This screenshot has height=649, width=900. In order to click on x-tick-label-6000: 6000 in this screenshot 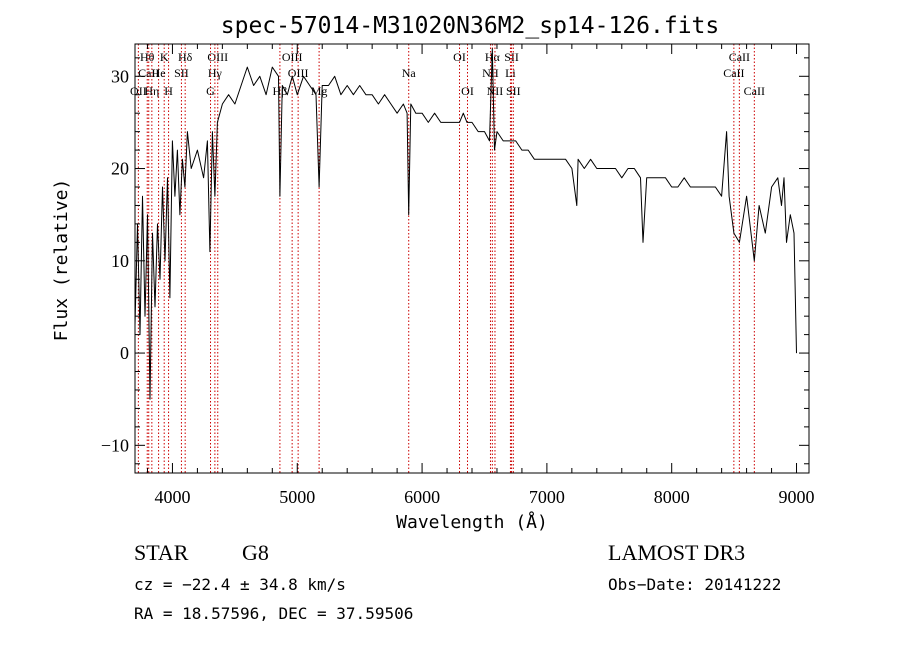, I will do `click(422, 497)`.